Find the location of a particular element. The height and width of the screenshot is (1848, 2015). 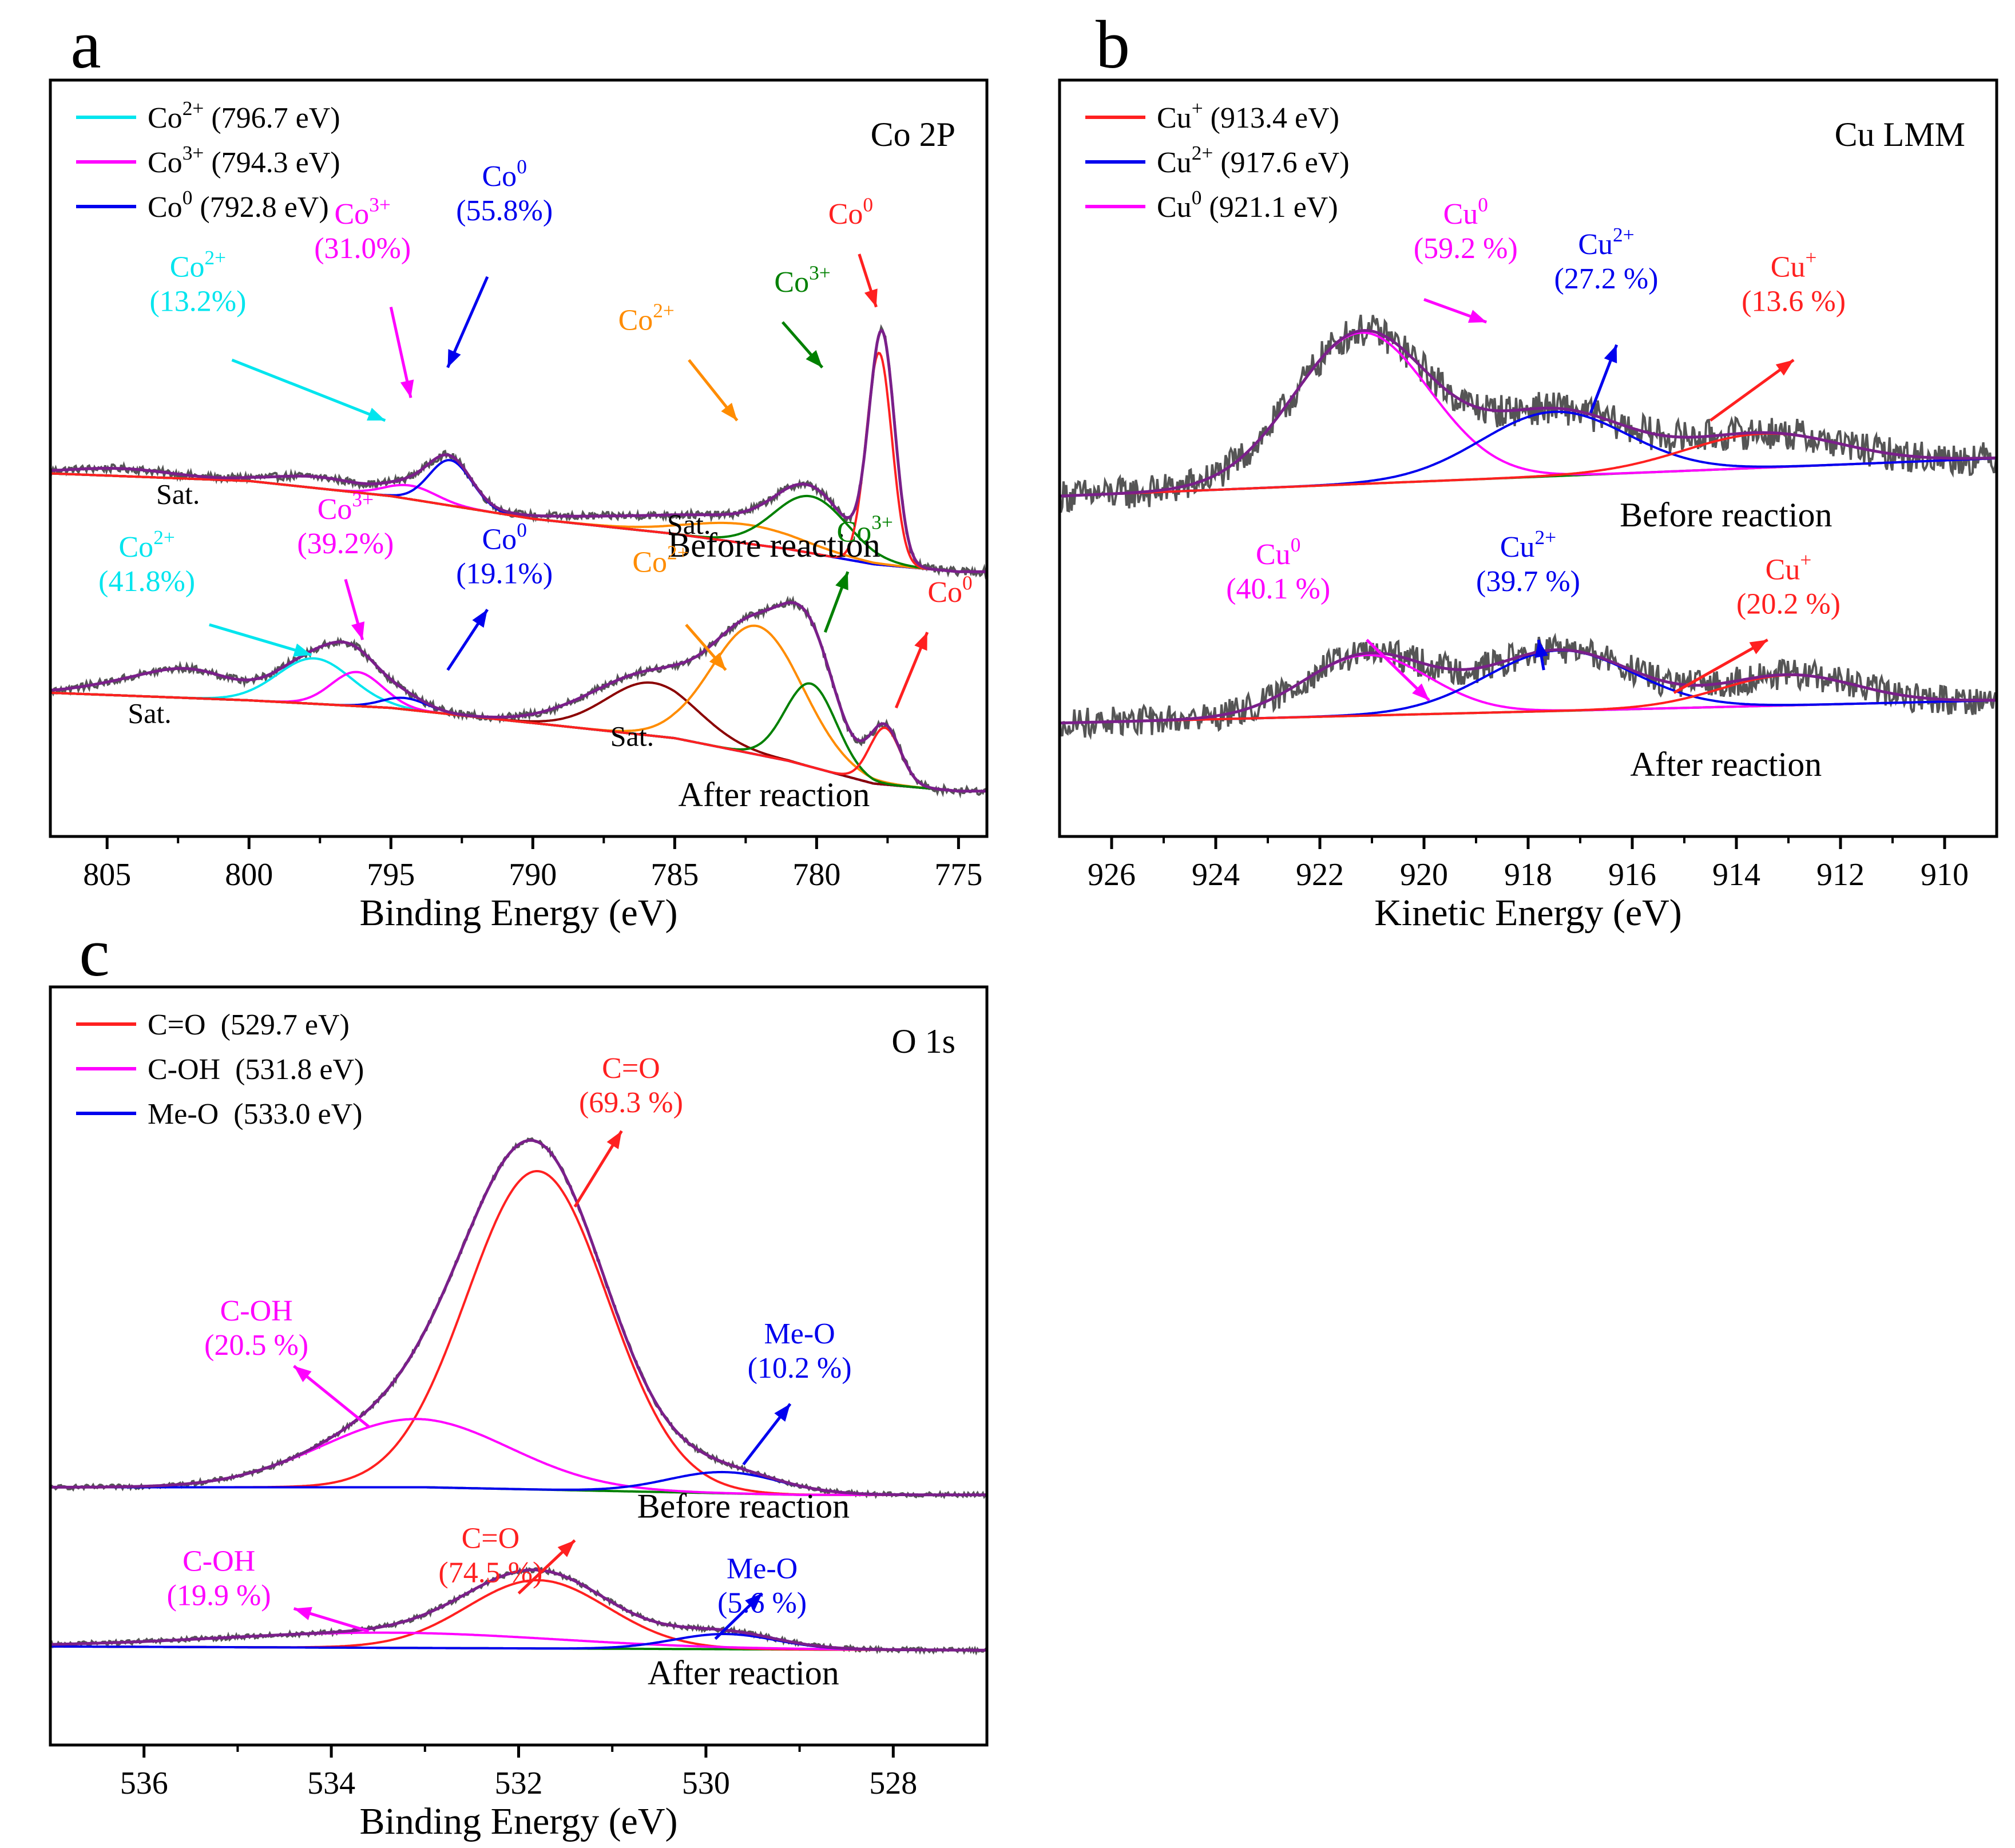

x-tick-label: 920 is located at coordinates (1424, 875).